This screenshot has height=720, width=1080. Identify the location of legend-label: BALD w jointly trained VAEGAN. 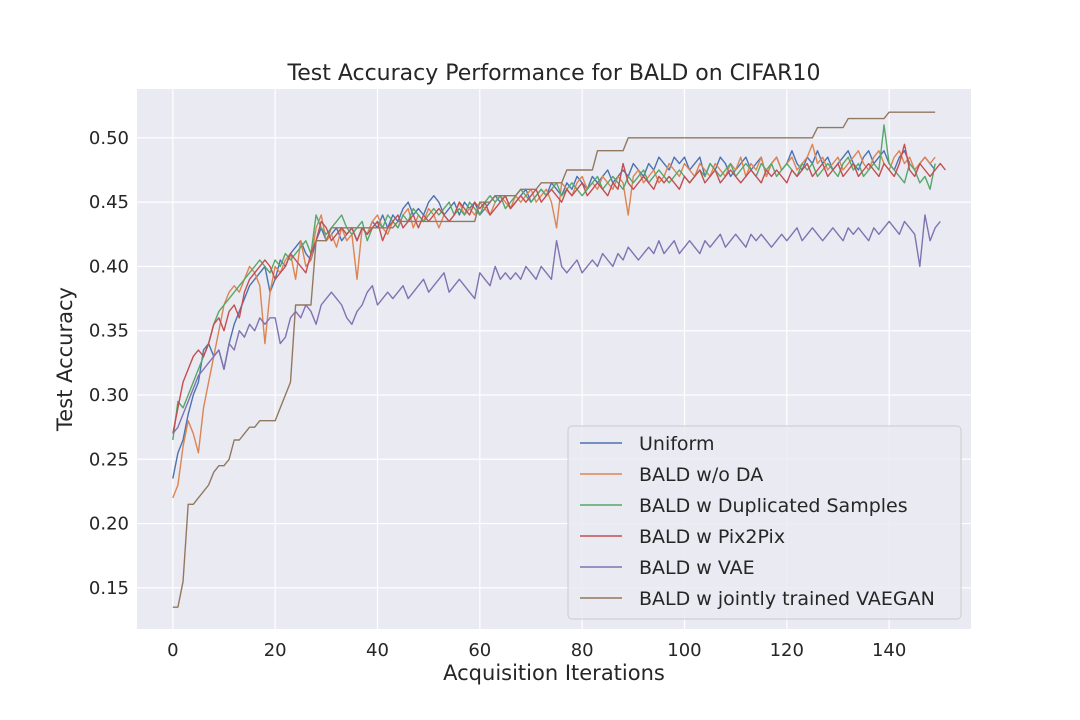
(787, 599).